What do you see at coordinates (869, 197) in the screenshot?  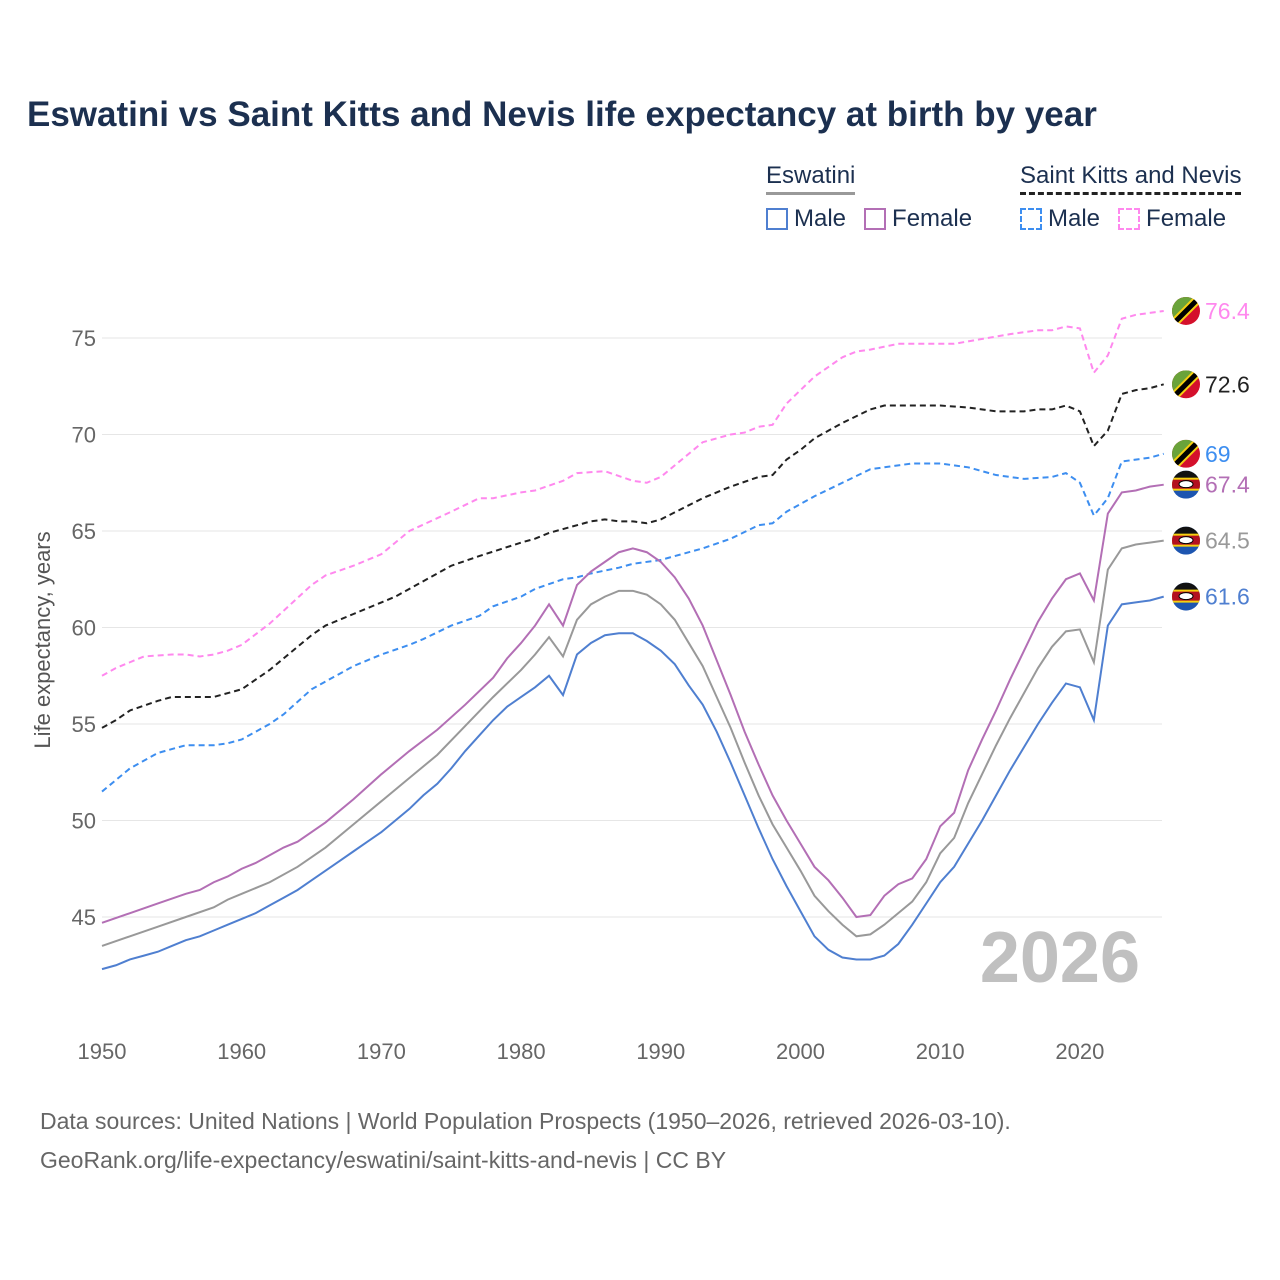 I see `legend-group-eswatini: Eswatini Male Female` at bounding box center [869, 197].